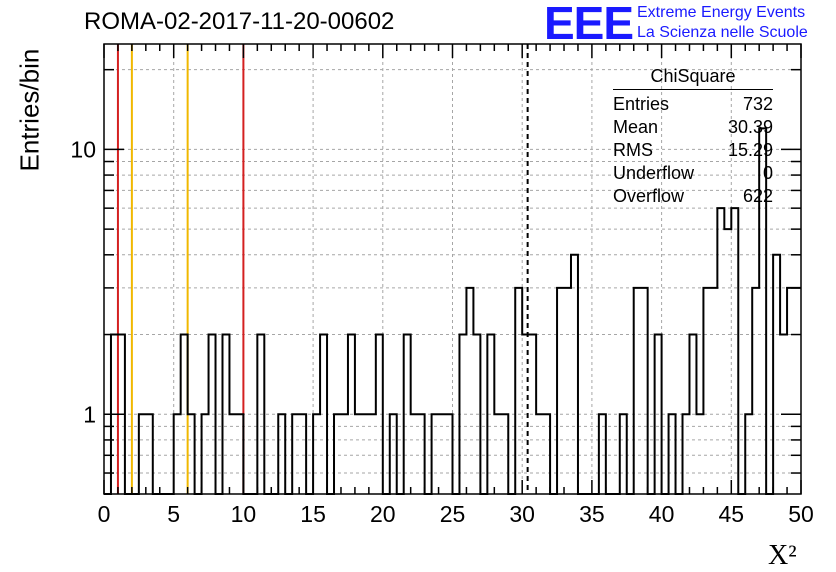 This screenshot has width=836, height=572. Describe the element at coordinates (636, 127) in the screenshot. I see `stats-label: Mean` at that location.